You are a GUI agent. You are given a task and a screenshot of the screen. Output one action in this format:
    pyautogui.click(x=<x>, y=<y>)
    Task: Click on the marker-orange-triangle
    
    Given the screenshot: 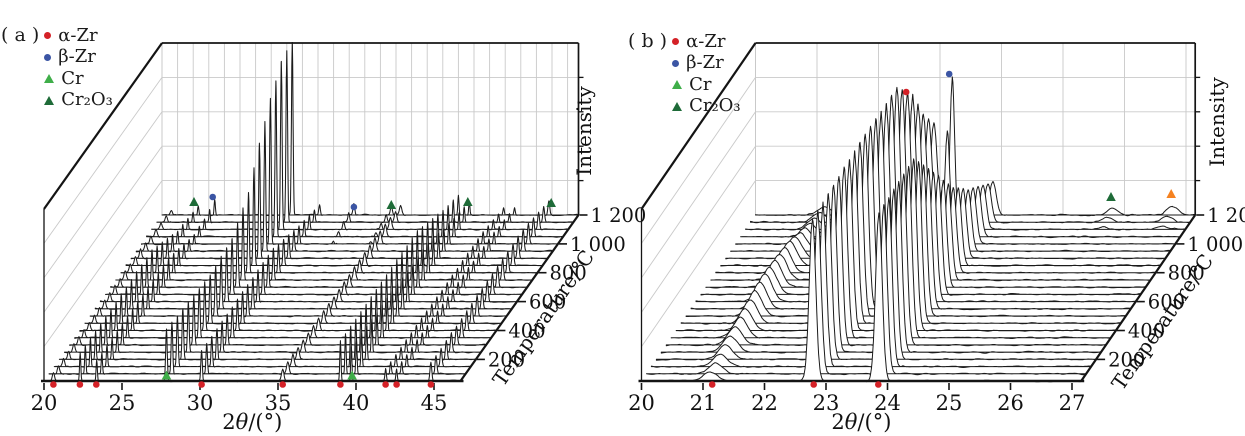 What is the action you would take?
    pyautogui.click(x=1171, y=193)
    